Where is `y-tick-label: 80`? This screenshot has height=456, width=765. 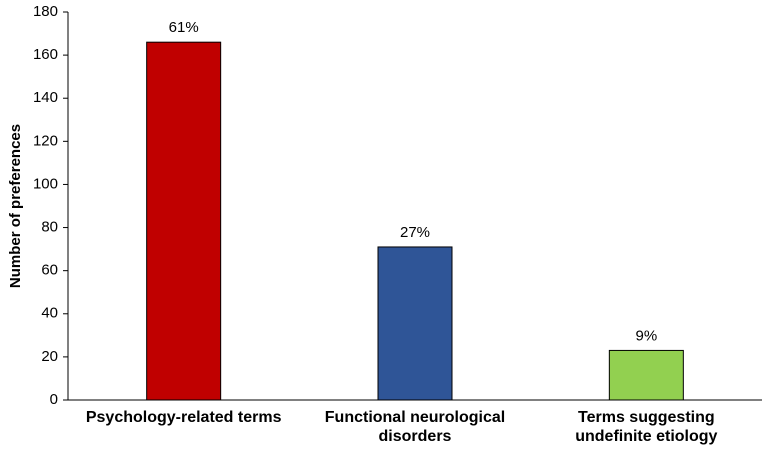
y-tick-label: 80 is located at coordinates (49, 227).